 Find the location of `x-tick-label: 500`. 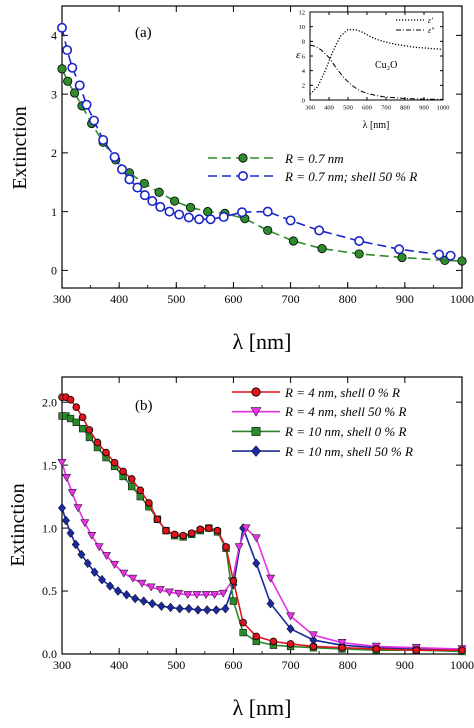

x-tick-label: 500 is located at coordinates (176, 299).